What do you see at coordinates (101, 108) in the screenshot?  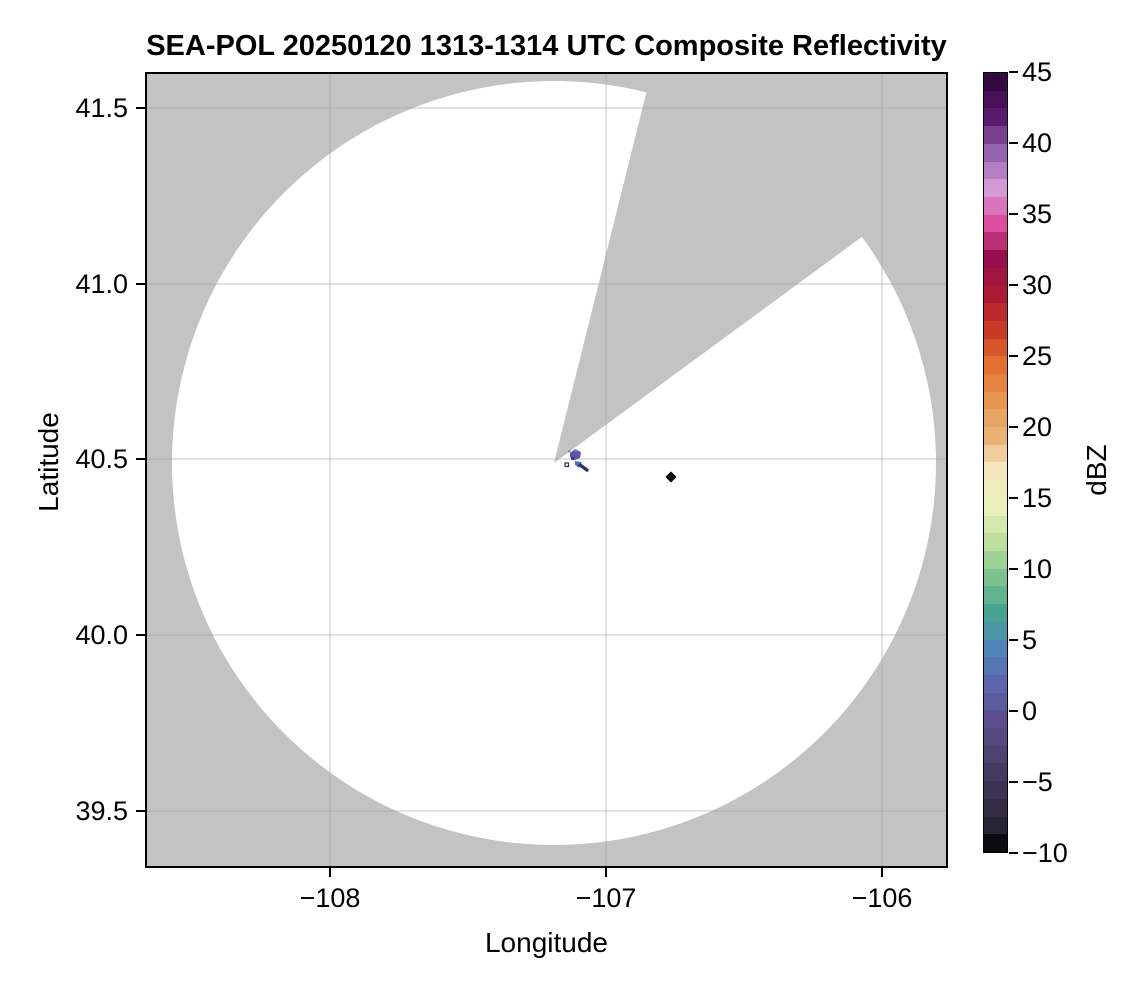 I see `y-axis-tick-label: 41.5` at bounding box center [101, 108].